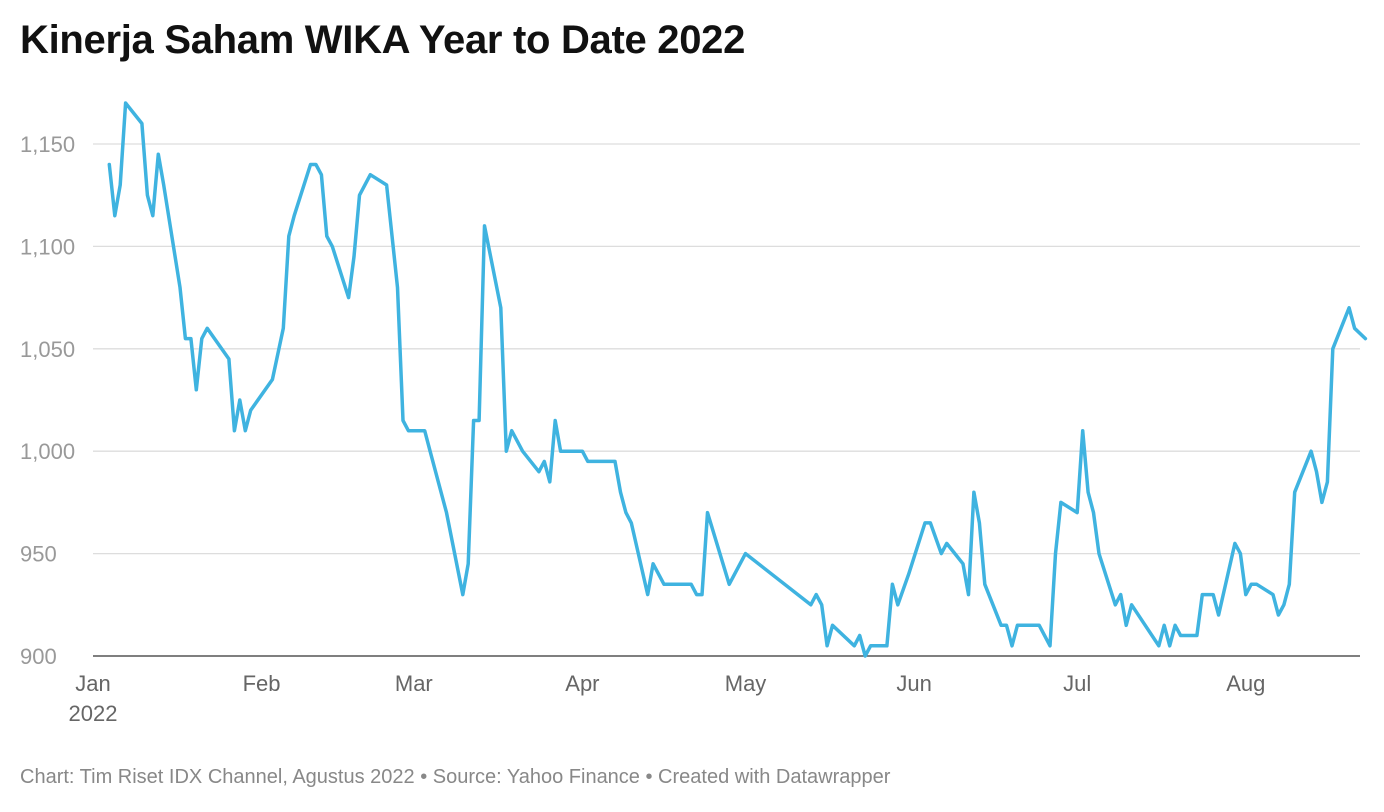 The height and width of the screenshot is (812, 1384). What do you see at coordinates (47, 400) in the screenshot?
I see `y-axis-ticks: 900 950 1,000 1,050 1,100 1,150` at bounding box center [47, 400].